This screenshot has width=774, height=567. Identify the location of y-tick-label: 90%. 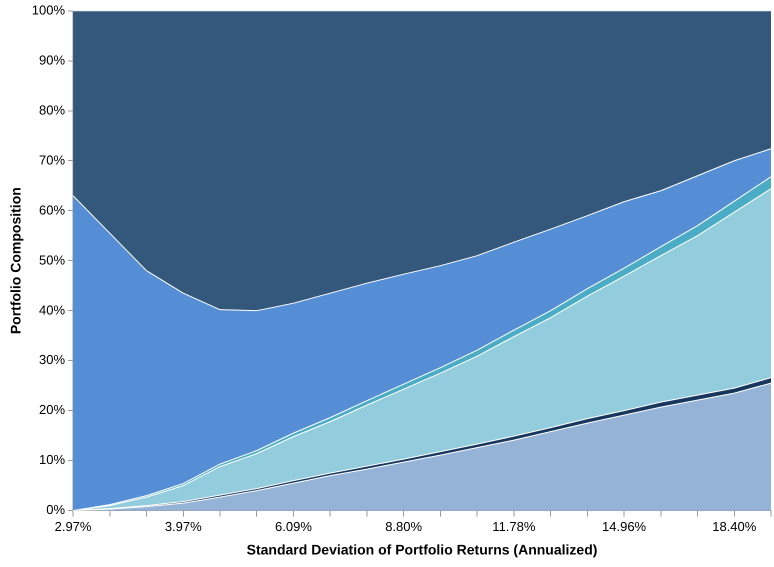
(52, 60).